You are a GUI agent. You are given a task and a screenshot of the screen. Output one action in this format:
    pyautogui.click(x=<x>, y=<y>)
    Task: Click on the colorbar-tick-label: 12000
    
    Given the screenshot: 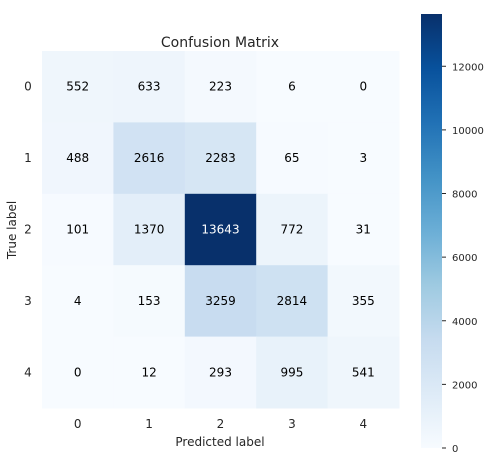 What is the action you would take?
    pyautogui.click(x=468, y=67)
    